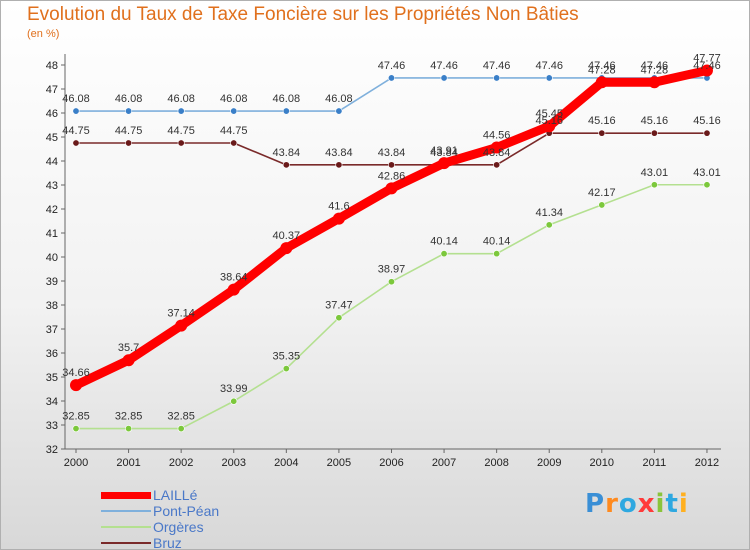  Describe the element at coordinates (646, 504) in the screenshot. I see `logo-letter: x` at that location.